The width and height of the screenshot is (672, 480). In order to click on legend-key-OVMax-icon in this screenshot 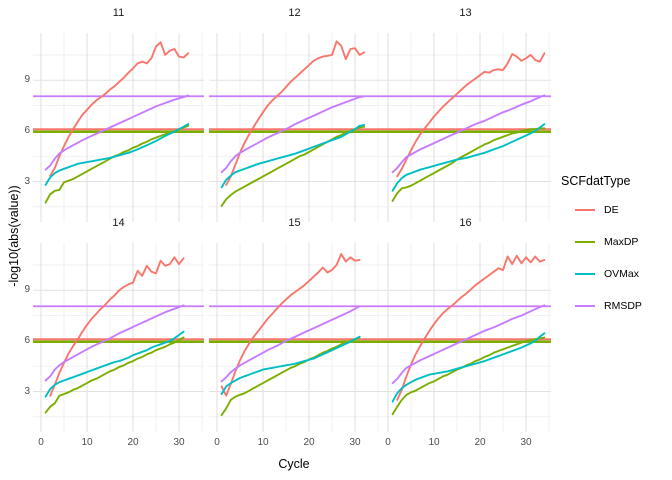, I will do `click(585, 274)`.